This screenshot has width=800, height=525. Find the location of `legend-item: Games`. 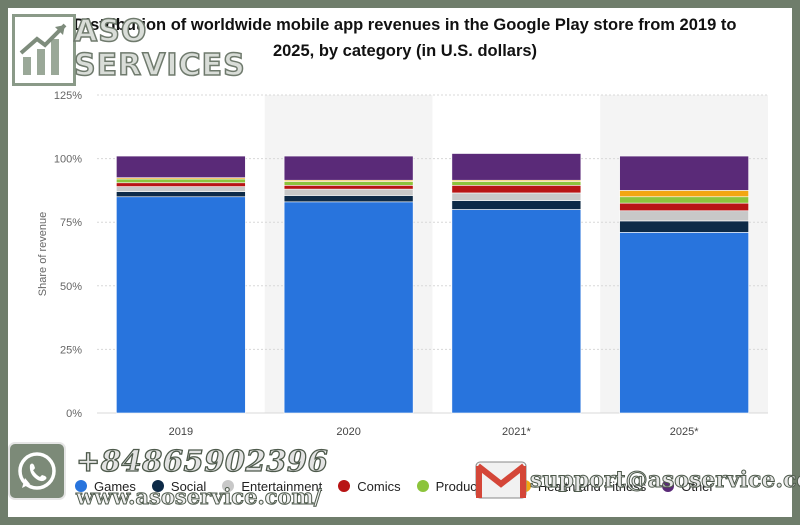

legend-item: Games is located at coordinates (105, 486).